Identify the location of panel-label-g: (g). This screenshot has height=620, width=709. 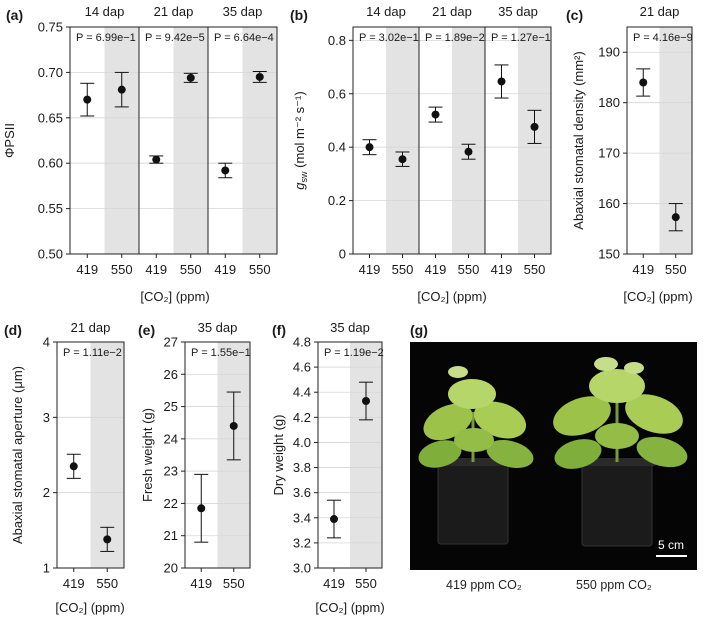
(419, 330).